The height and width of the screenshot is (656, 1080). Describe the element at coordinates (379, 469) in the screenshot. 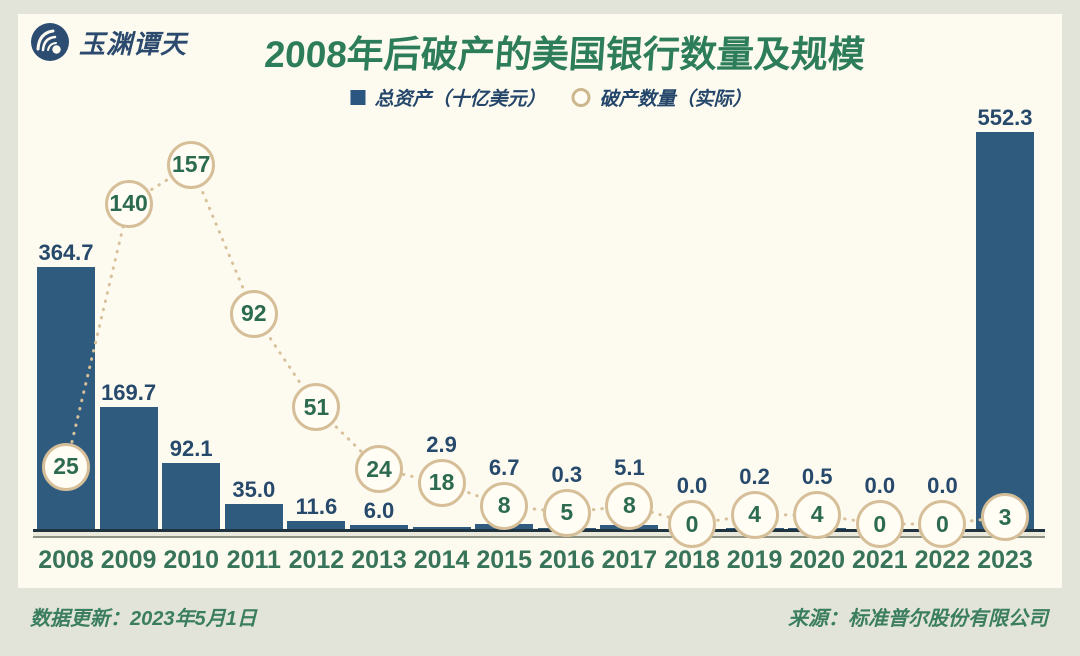

I see `point-2013: 24` at that location.